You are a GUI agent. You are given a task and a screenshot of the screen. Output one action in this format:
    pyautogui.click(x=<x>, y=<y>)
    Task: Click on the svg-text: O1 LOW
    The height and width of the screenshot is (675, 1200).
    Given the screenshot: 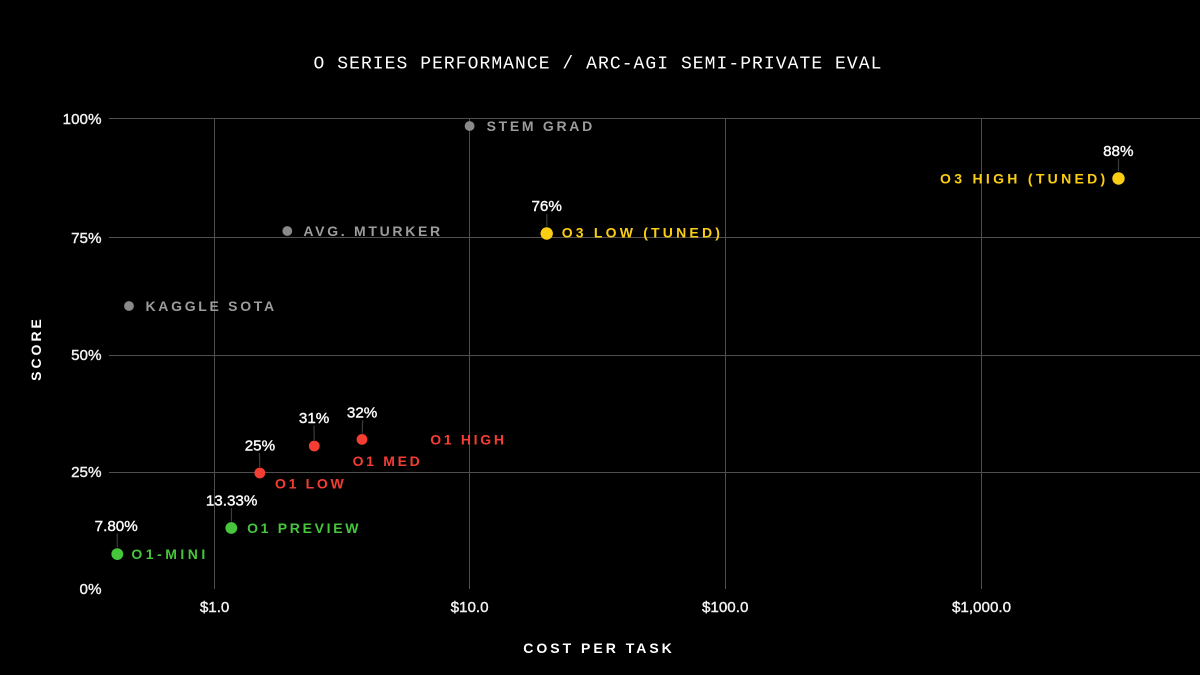 What is the action you would take?
    pyautogui.click(x=310, y=483)
    